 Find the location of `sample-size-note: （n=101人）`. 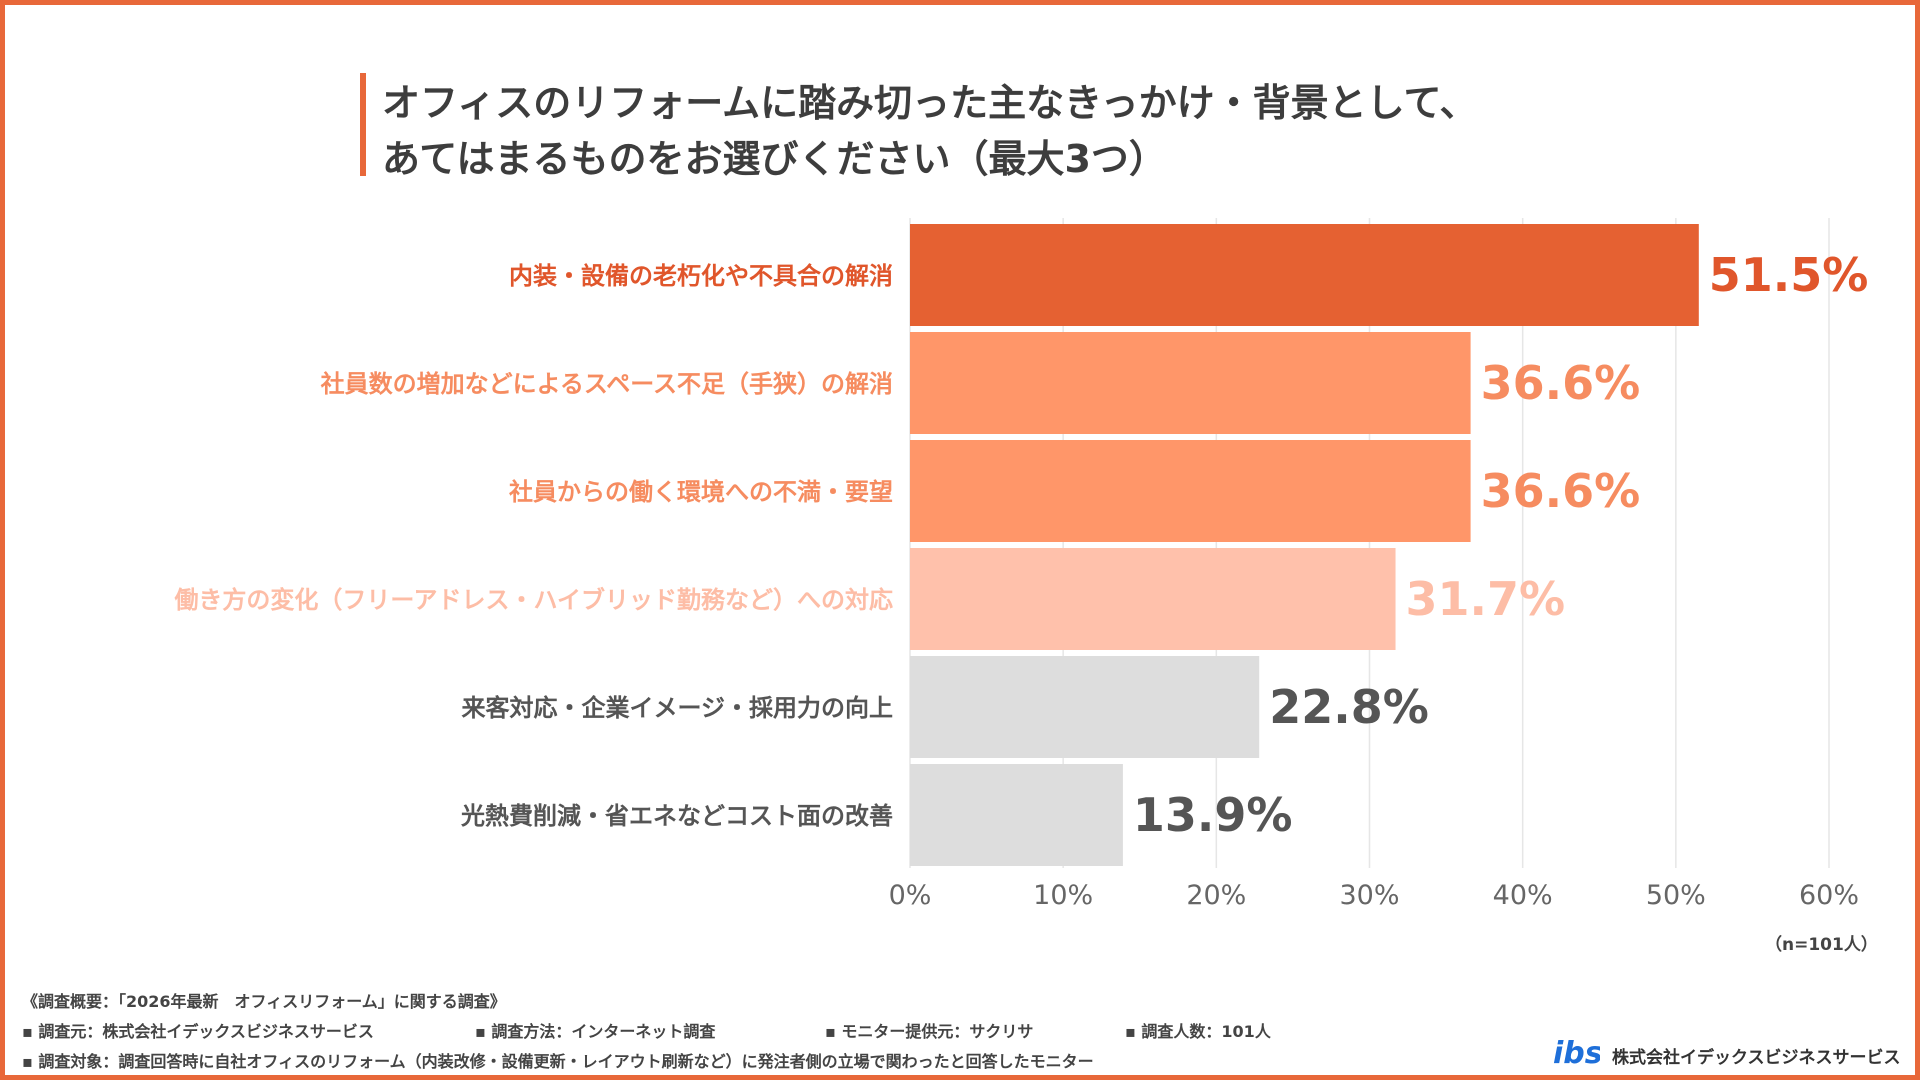

sample-size-note: （n=101人） is located at coordinates (1821, 945).